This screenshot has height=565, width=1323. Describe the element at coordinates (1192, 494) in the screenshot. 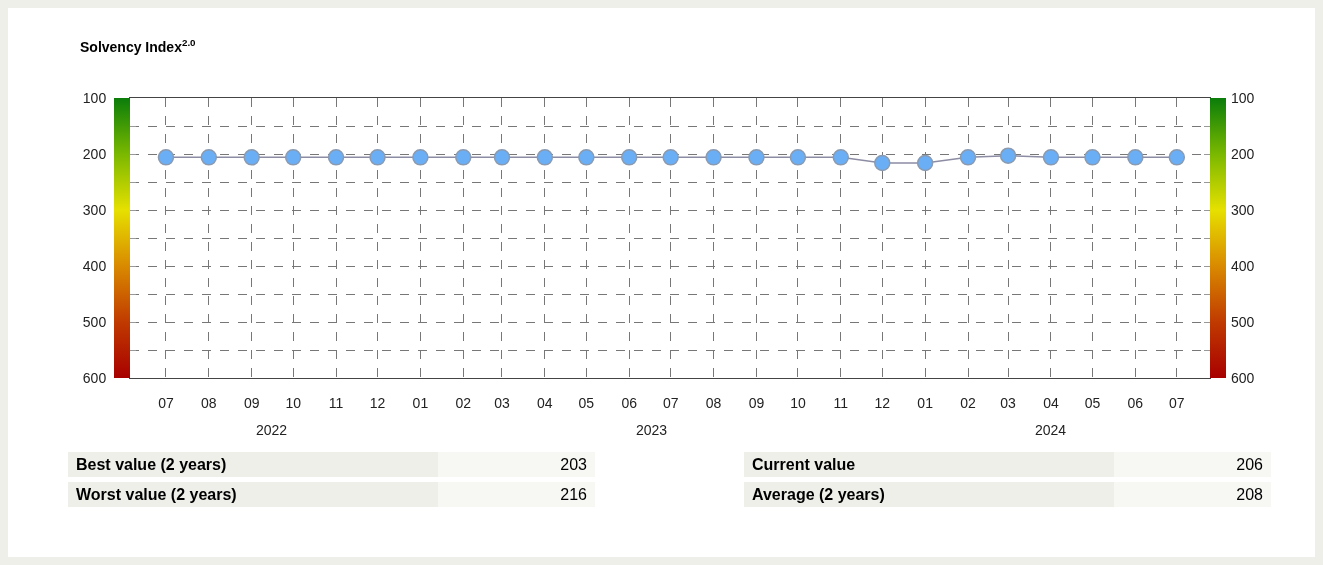

I see `text: 208` at that location.